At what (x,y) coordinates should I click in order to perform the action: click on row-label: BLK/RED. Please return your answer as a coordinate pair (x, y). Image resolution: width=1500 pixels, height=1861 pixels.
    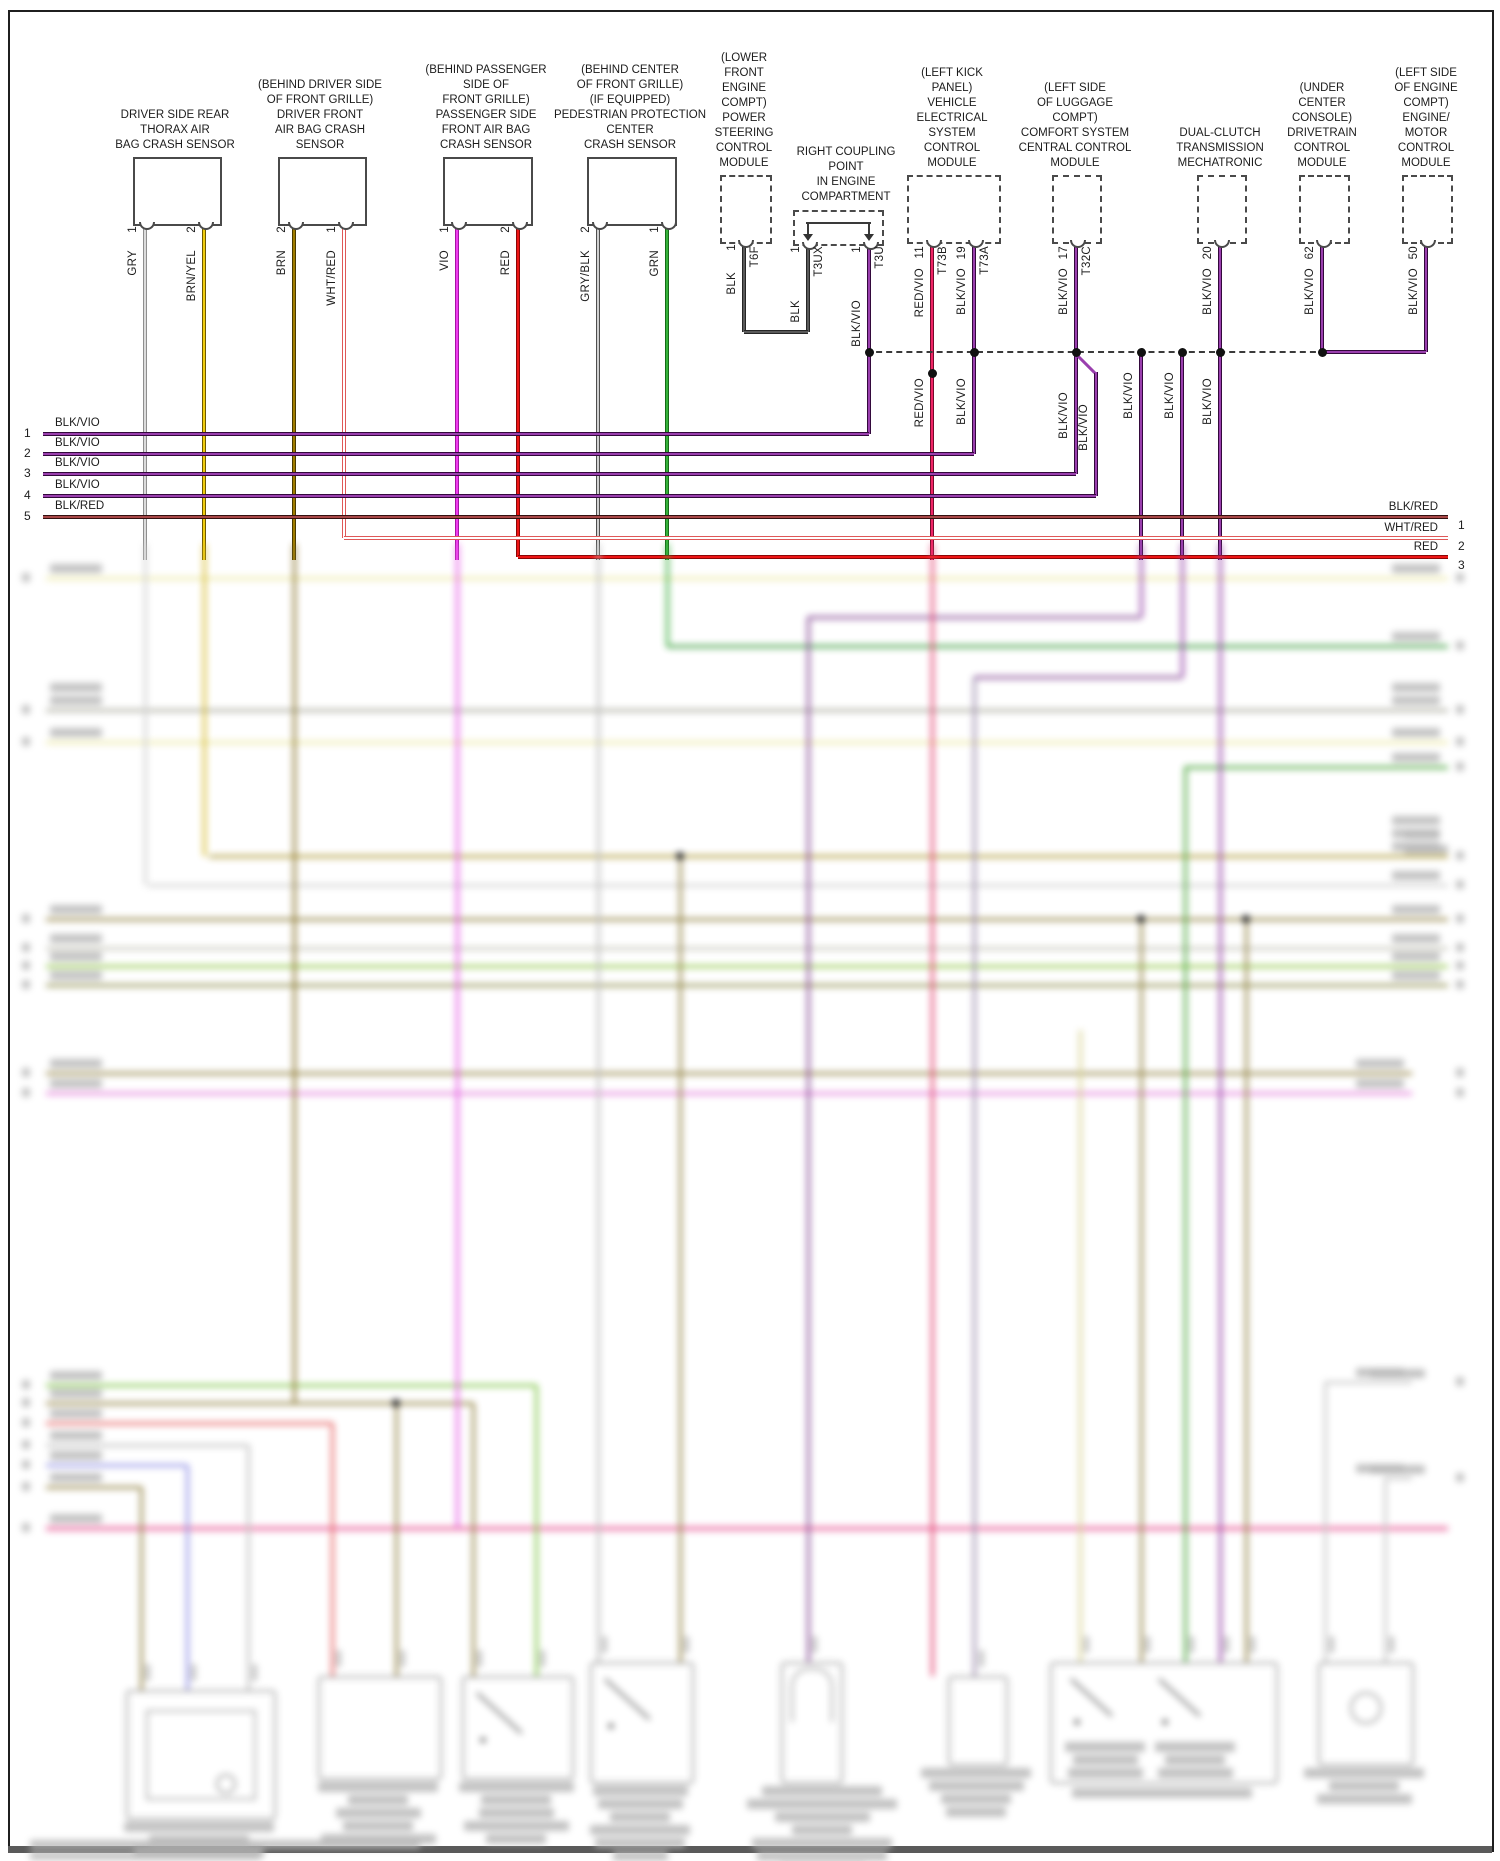
    Looking at the image, I should click on (1413, 507).